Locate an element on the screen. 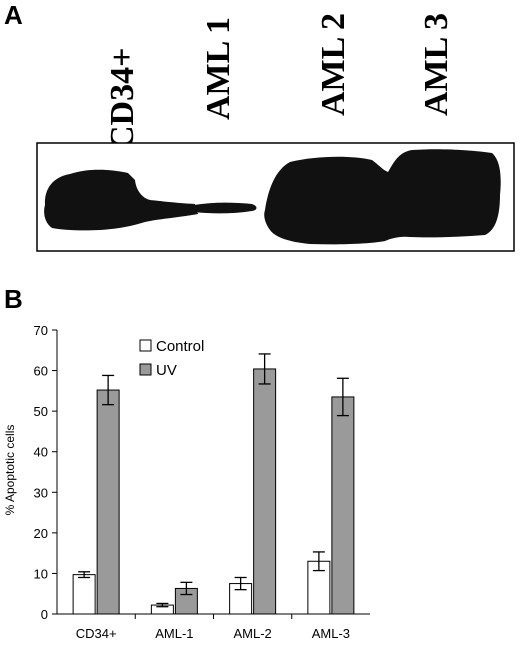 Image resolution: width=520 pixels, height=645 pixels. y-tick-label: 40 is located at coordinates (41, 452).